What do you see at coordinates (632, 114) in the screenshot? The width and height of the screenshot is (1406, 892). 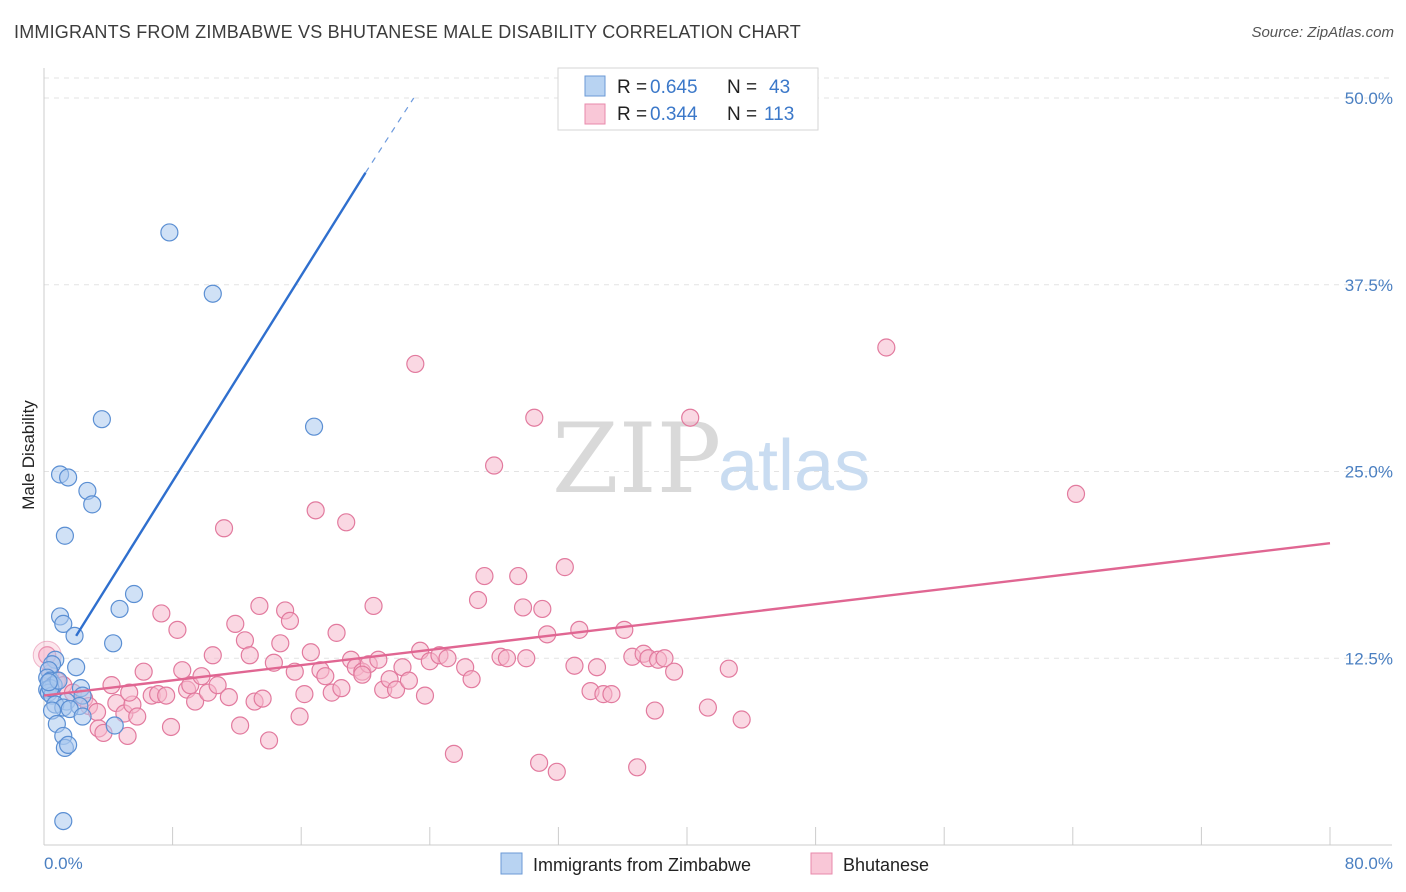 I see `legend-r-label-2: R =` at bounding box center [632, 114].